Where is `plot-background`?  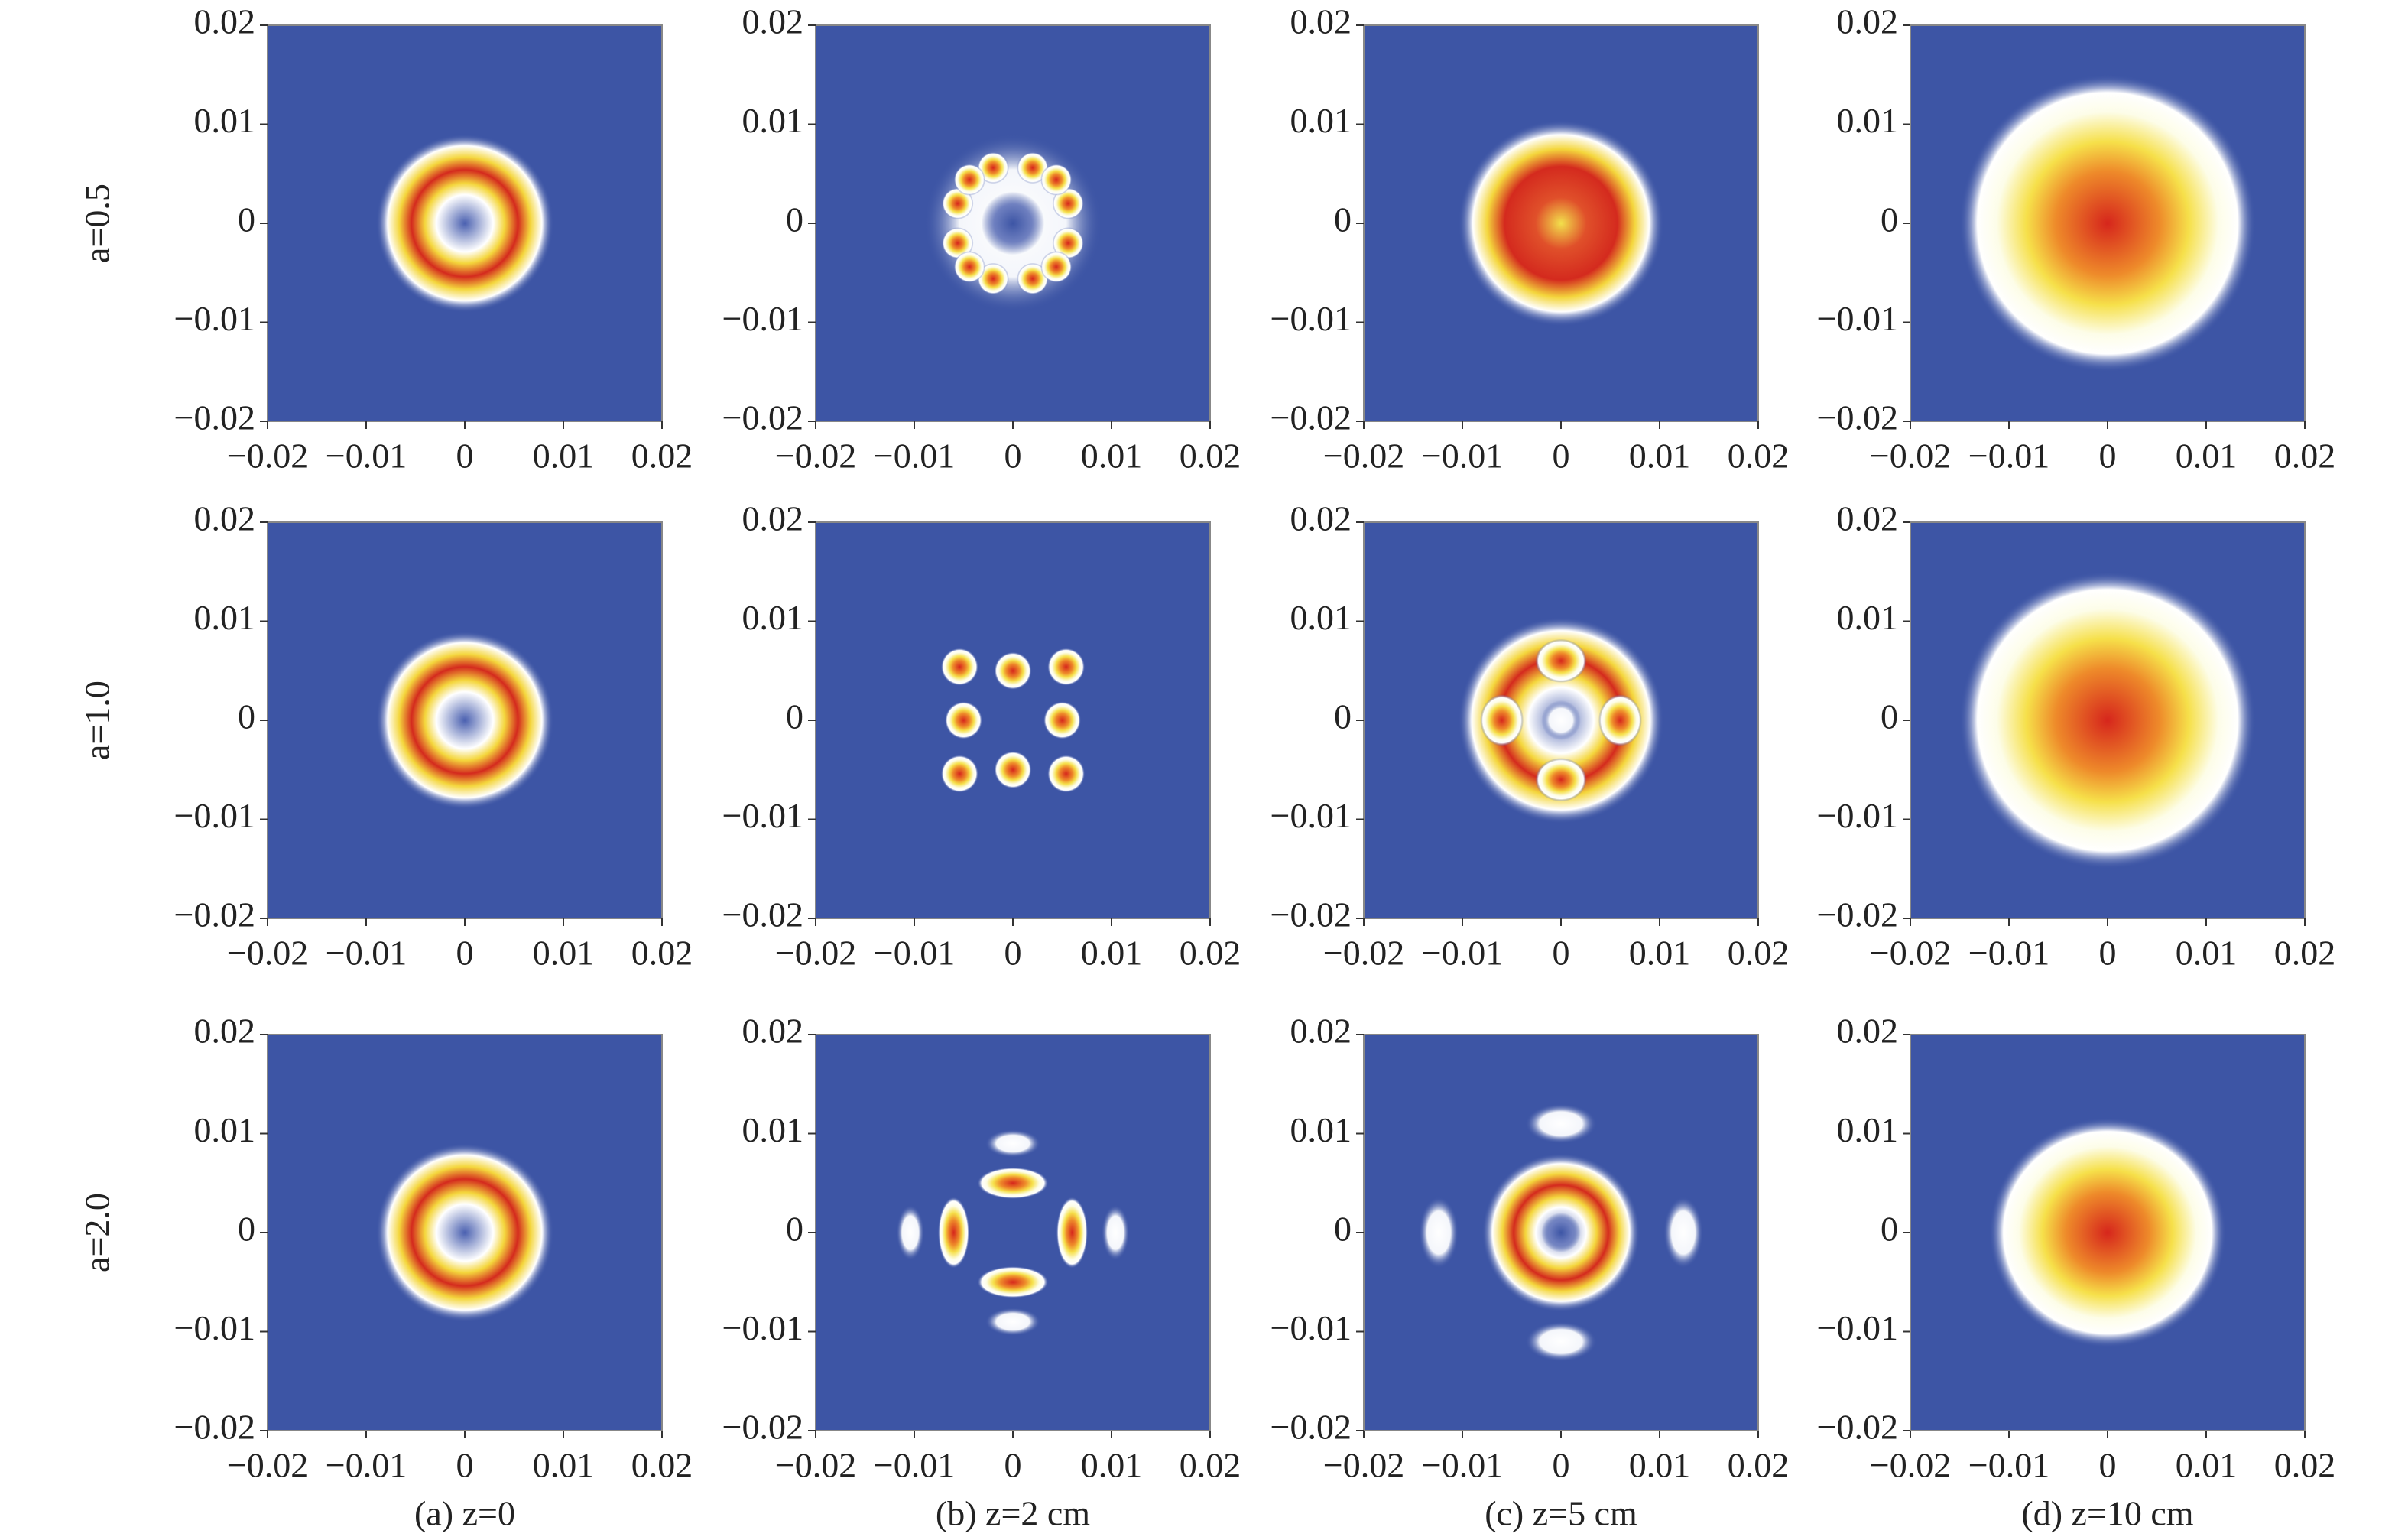 plot-background is located at coordinates (1013, 1233).